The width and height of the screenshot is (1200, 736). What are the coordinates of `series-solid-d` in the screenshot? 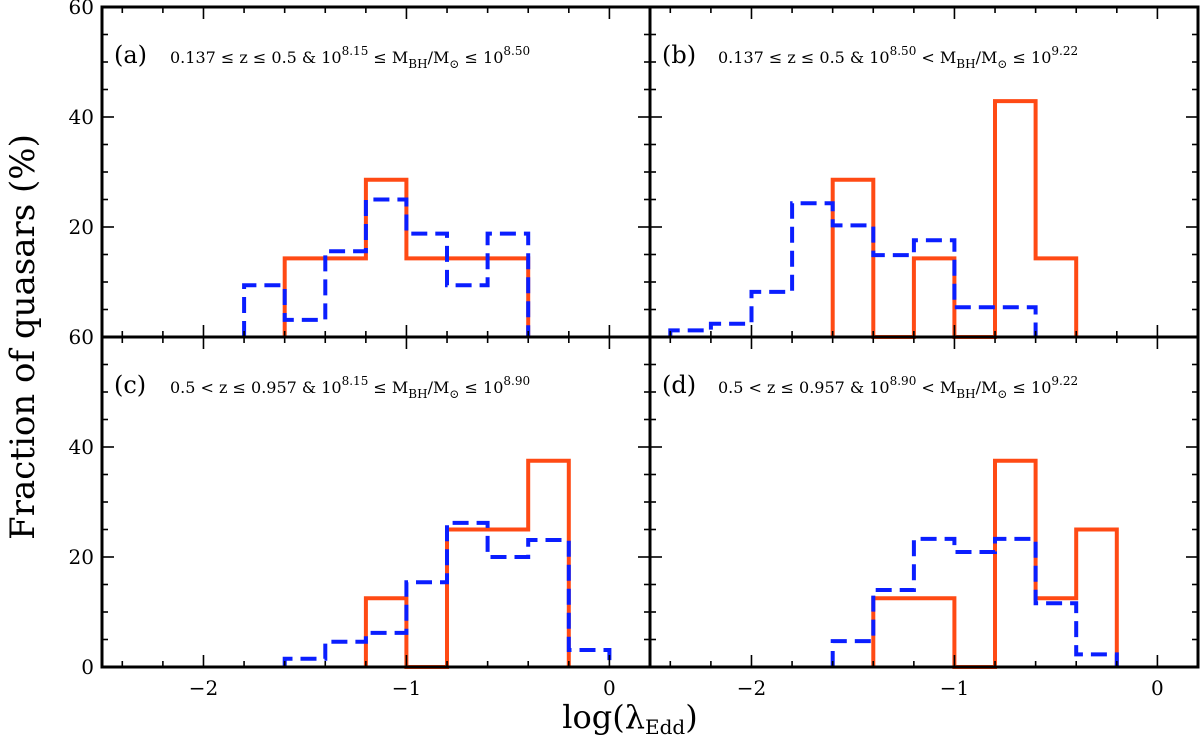 It's located at (995, 563).